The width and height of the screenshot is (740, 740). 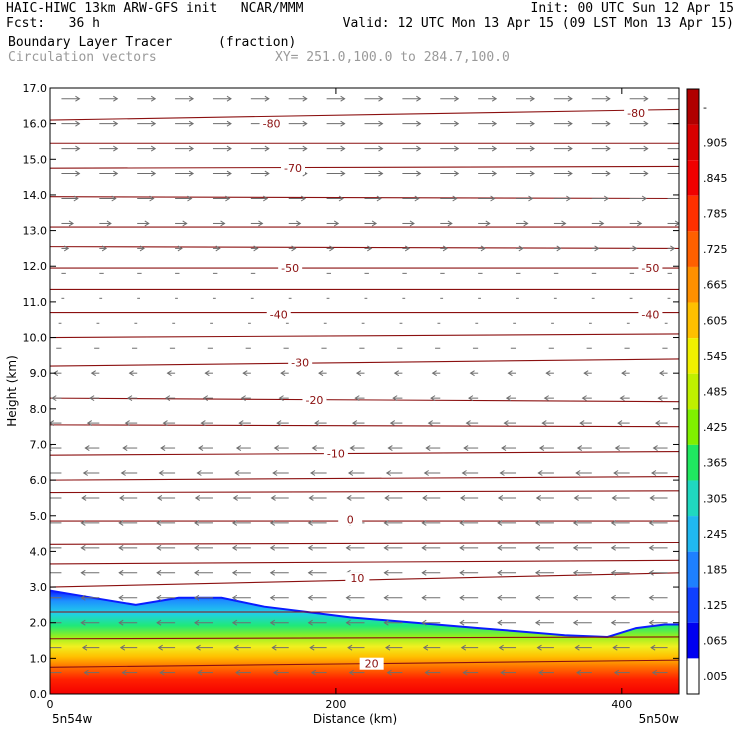 I want to click on contour-label: -40, so click(x=650, y=314).